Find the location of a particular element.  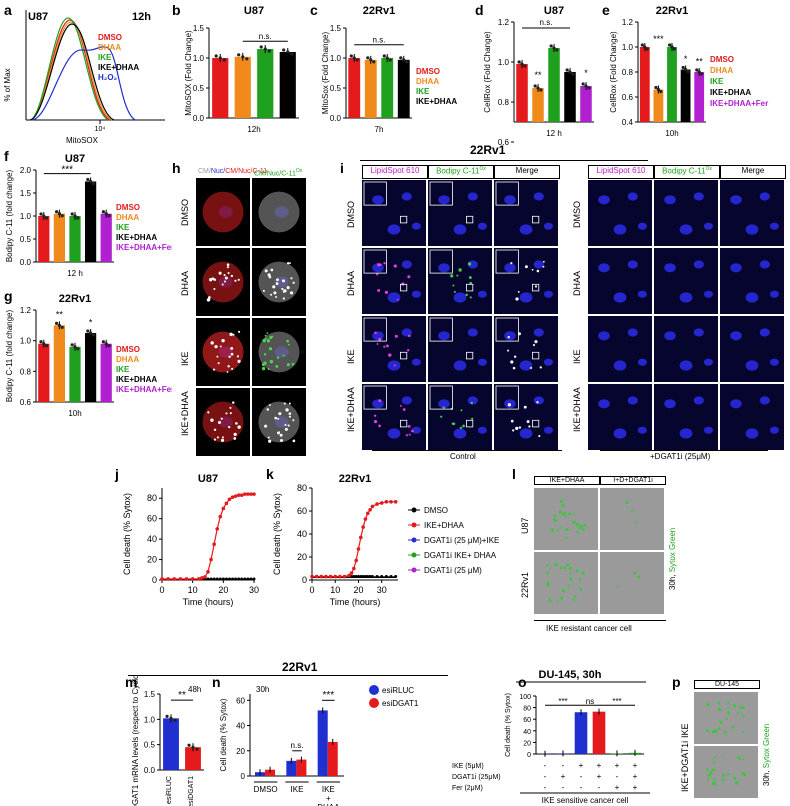

svg-j-baseline-point is located at coordinates (223, 579).